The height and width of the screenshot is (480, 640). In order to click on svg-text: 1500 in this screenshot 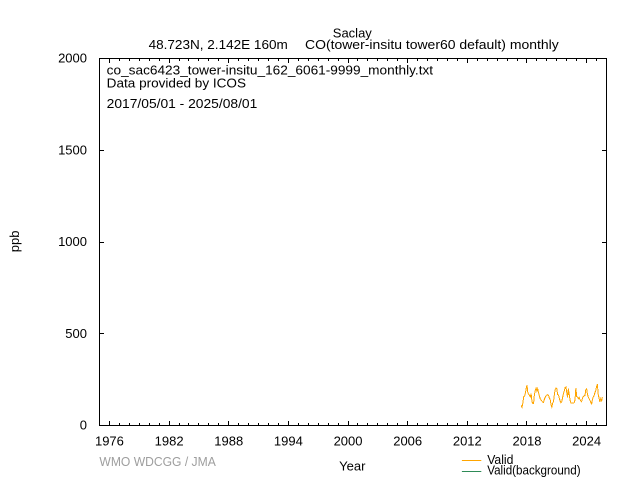, I will do `click(72, 149)`.